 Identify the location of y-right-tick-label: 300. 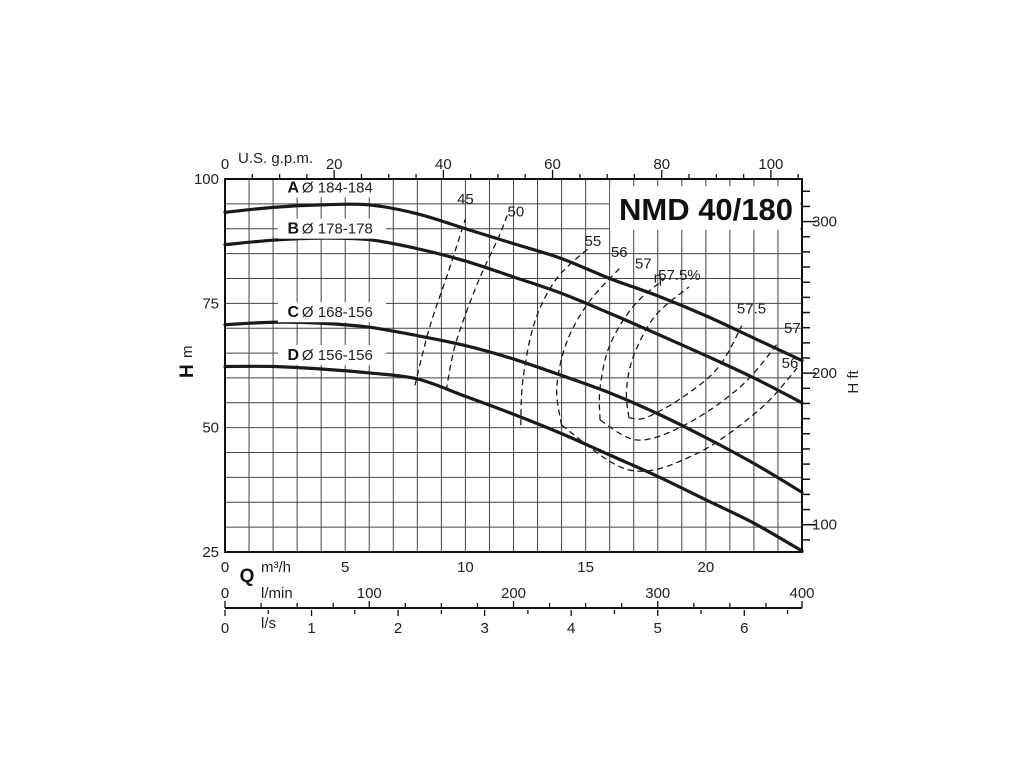
(824, 222).